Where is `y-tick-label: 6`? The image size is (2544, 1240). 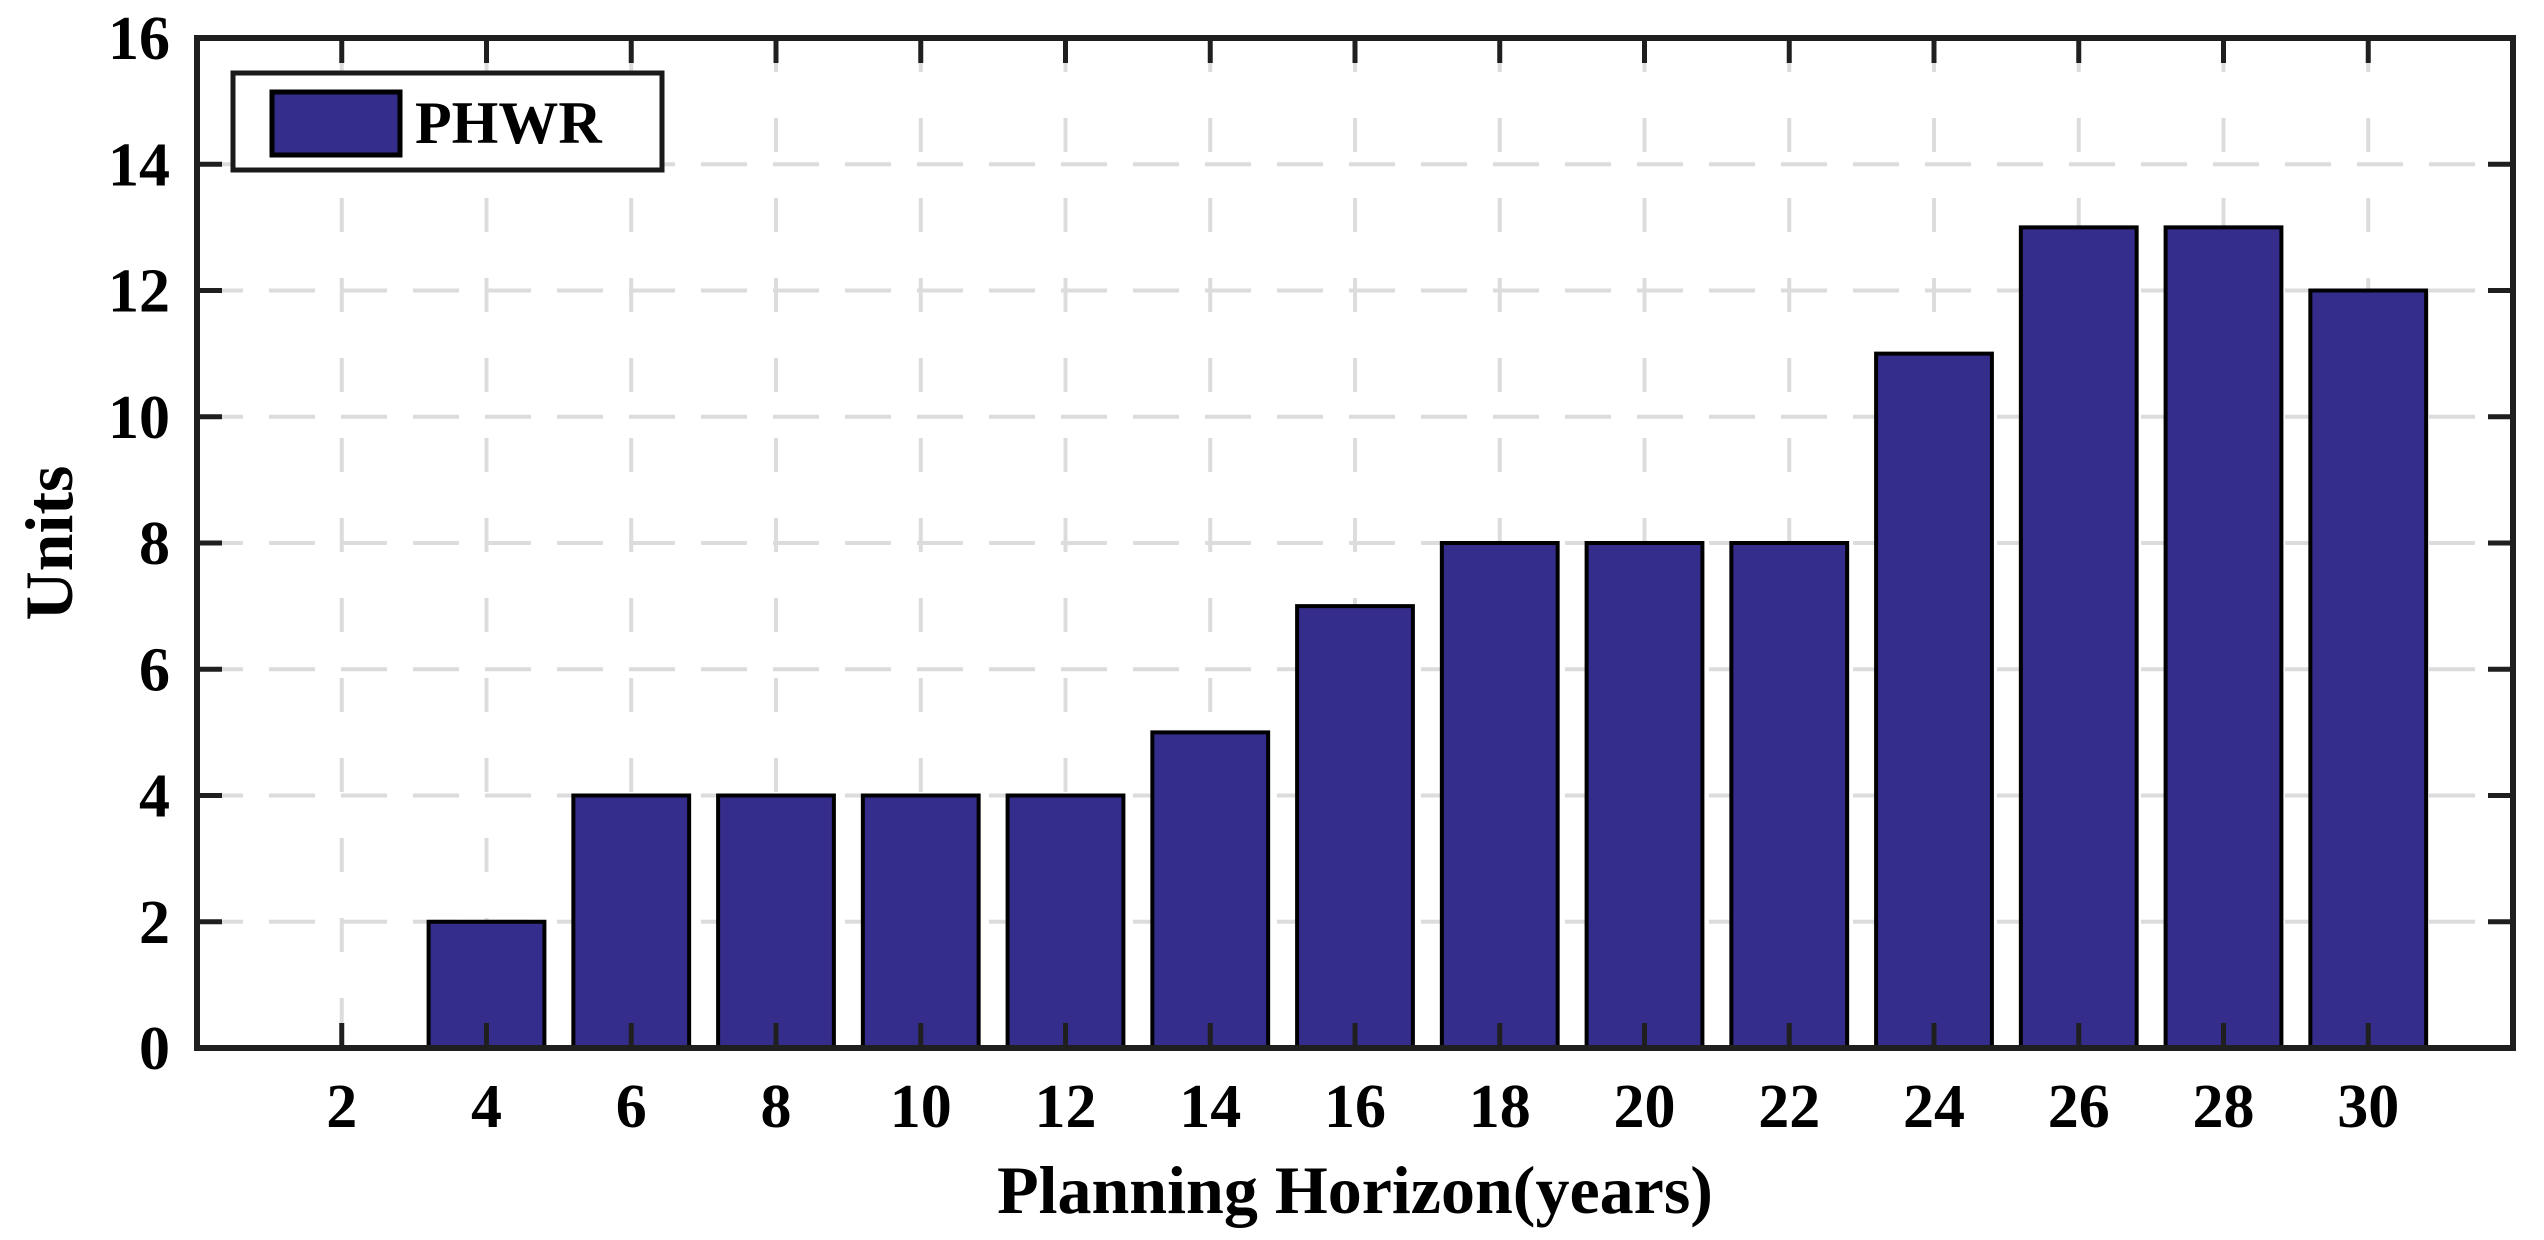
y-tick-label: 6 is located at coordinates (154, 670).